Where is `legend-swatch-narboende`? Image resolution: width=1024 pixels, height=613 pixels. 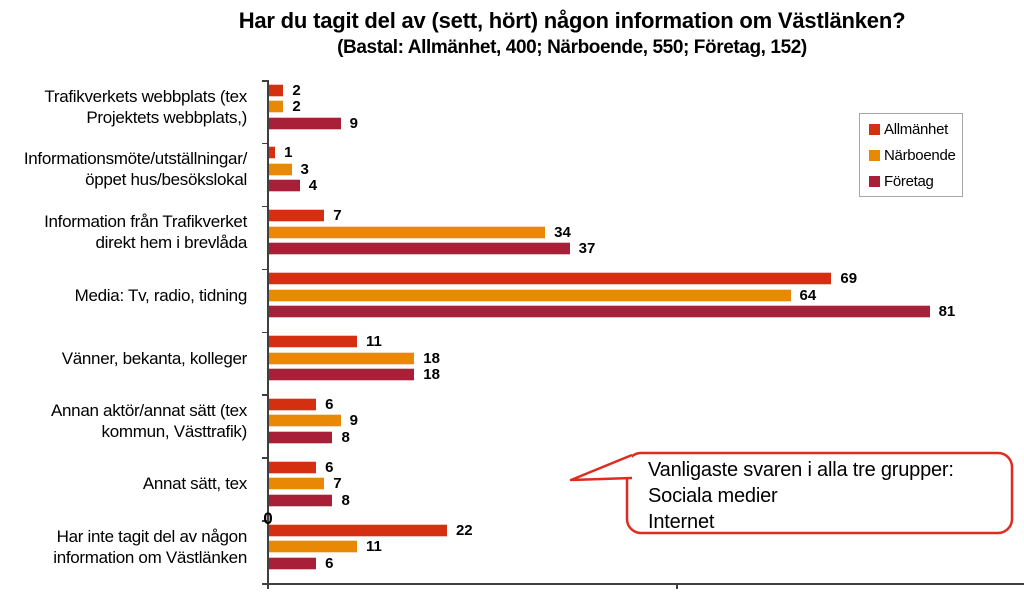 legend-swatch-narboende is located at coordinates (874, 155).